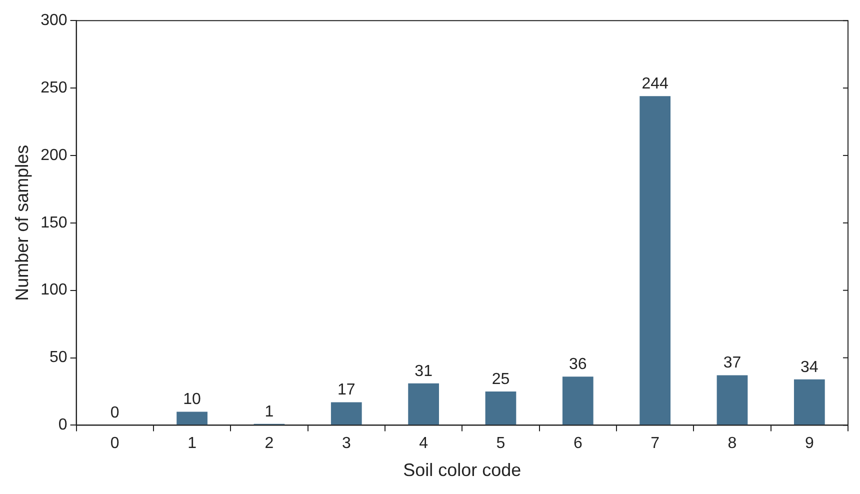  What do you see at coordinates (115, 413) in the screenshot?
I see `data-label: 0` at bounding box center [115, 413].